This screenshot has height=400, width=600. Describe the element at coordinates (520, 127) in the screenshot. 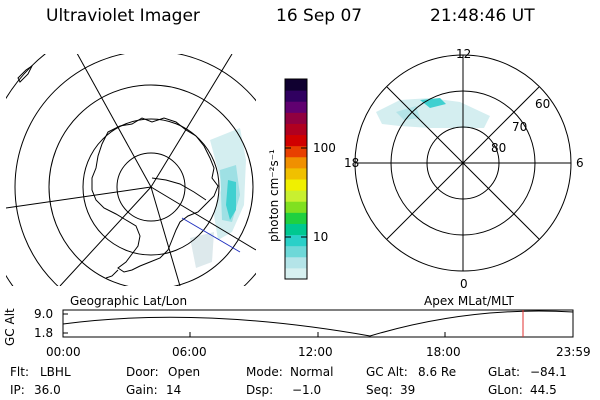

I see `apex-lat-label-70: 70` at that location.